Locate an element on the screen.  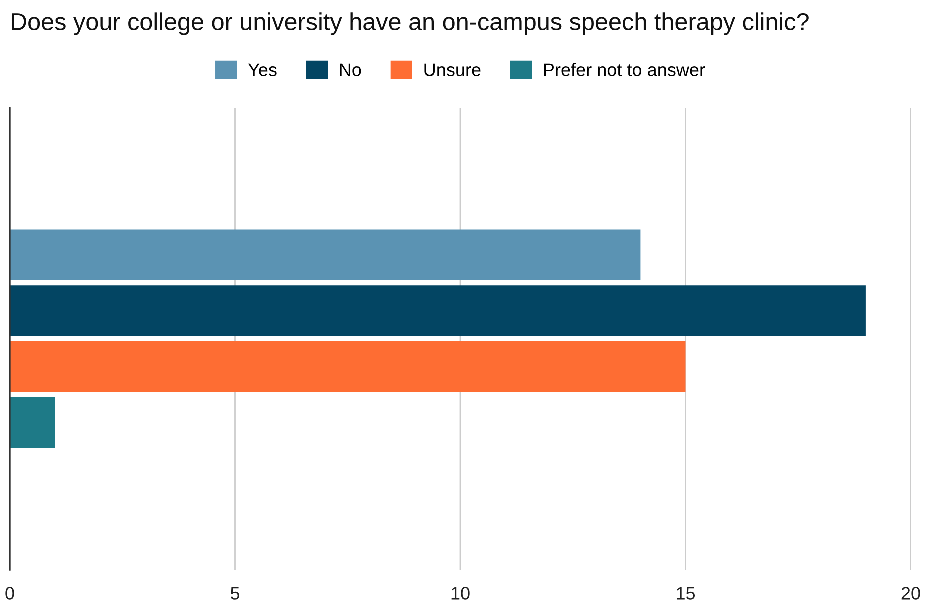
legend-label: Unsure is located at coordinates (452, 70).